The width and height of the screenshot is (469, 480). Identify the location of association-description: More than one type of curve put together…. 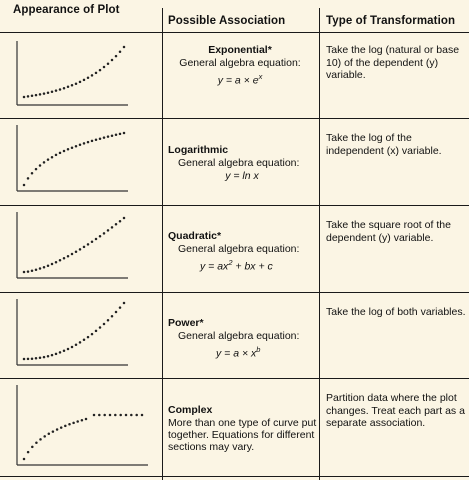
(242, 435).